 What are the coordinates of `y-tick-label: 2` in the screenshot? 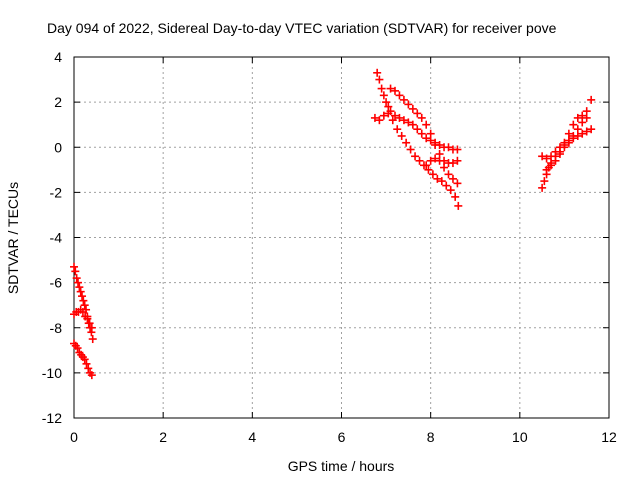 It's located at (58, 102).